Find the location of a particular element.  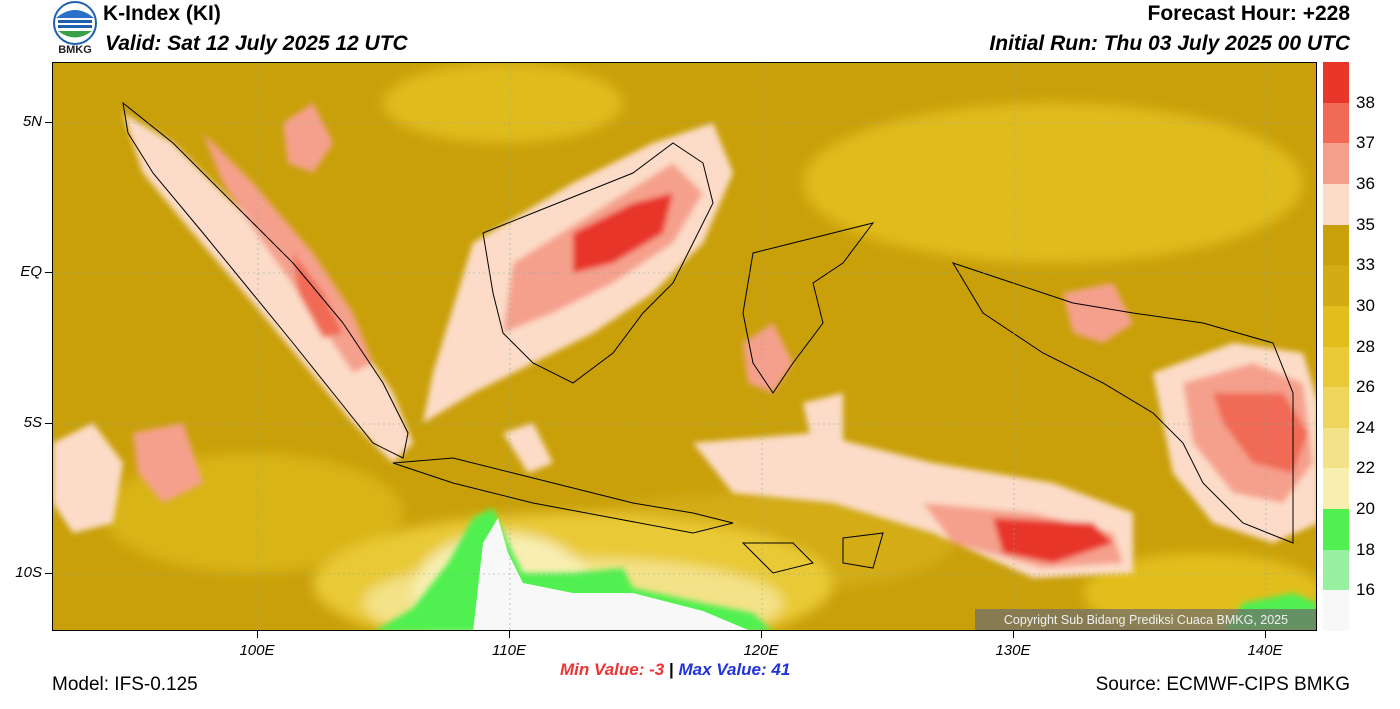

colorbar-label: 24 is located at coordinates (1365, 427).